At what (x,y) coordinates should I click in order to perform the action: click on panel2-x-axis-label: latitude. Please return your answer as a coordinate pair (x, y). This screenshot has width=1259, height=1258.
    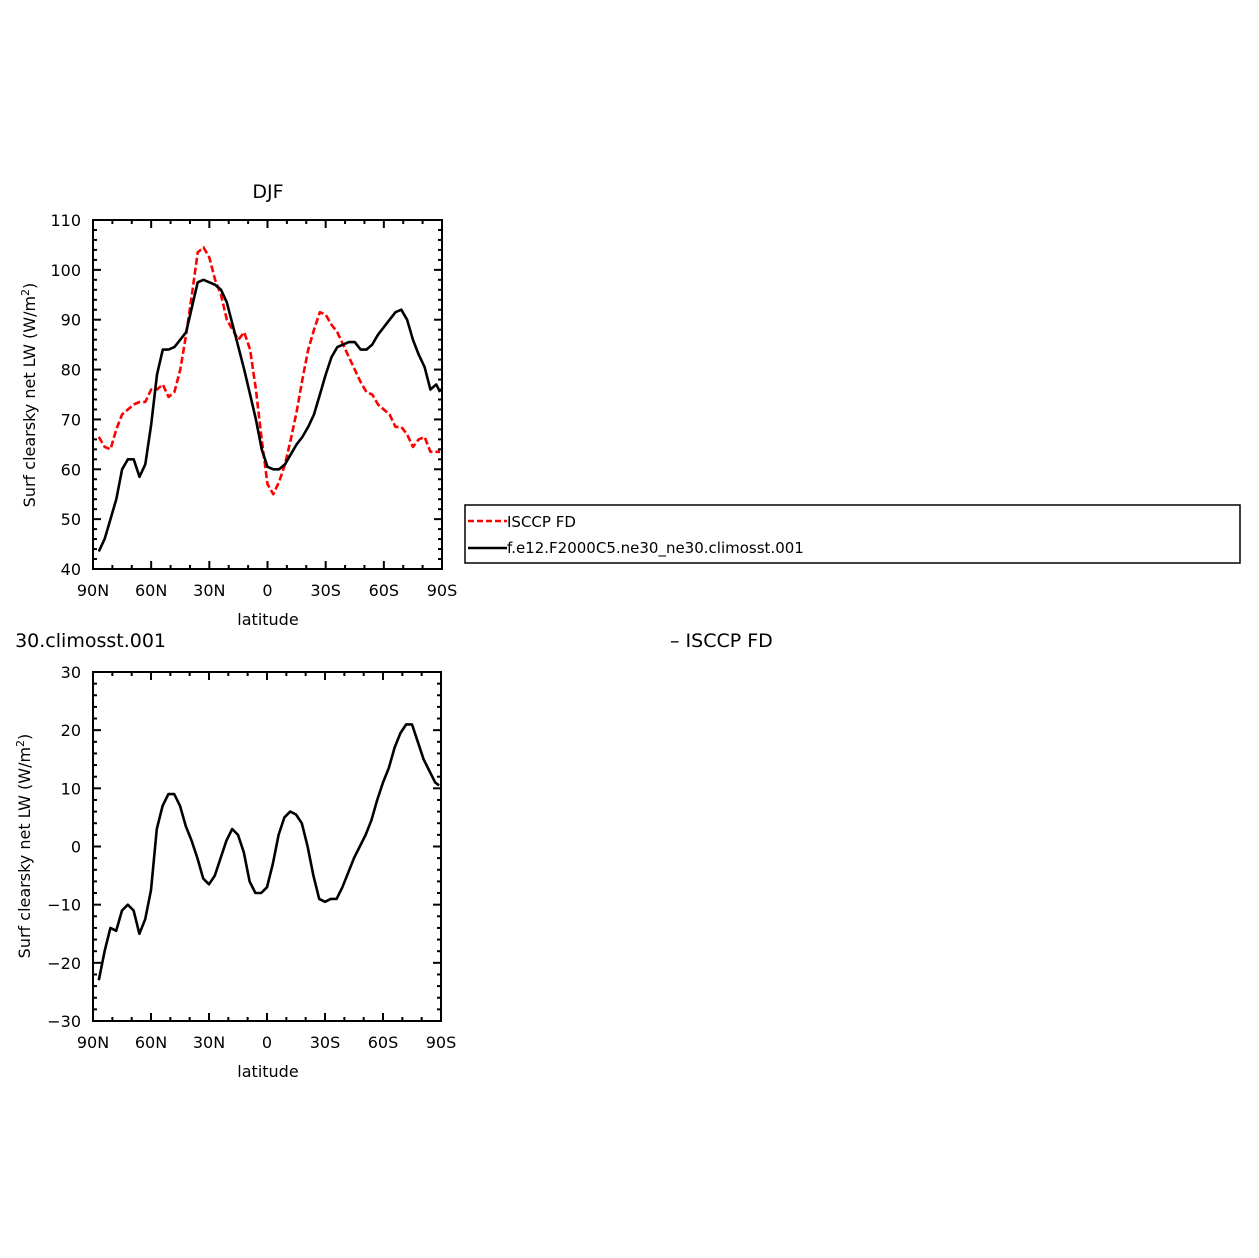
    Looking at the image, I should click on (267, 1071).